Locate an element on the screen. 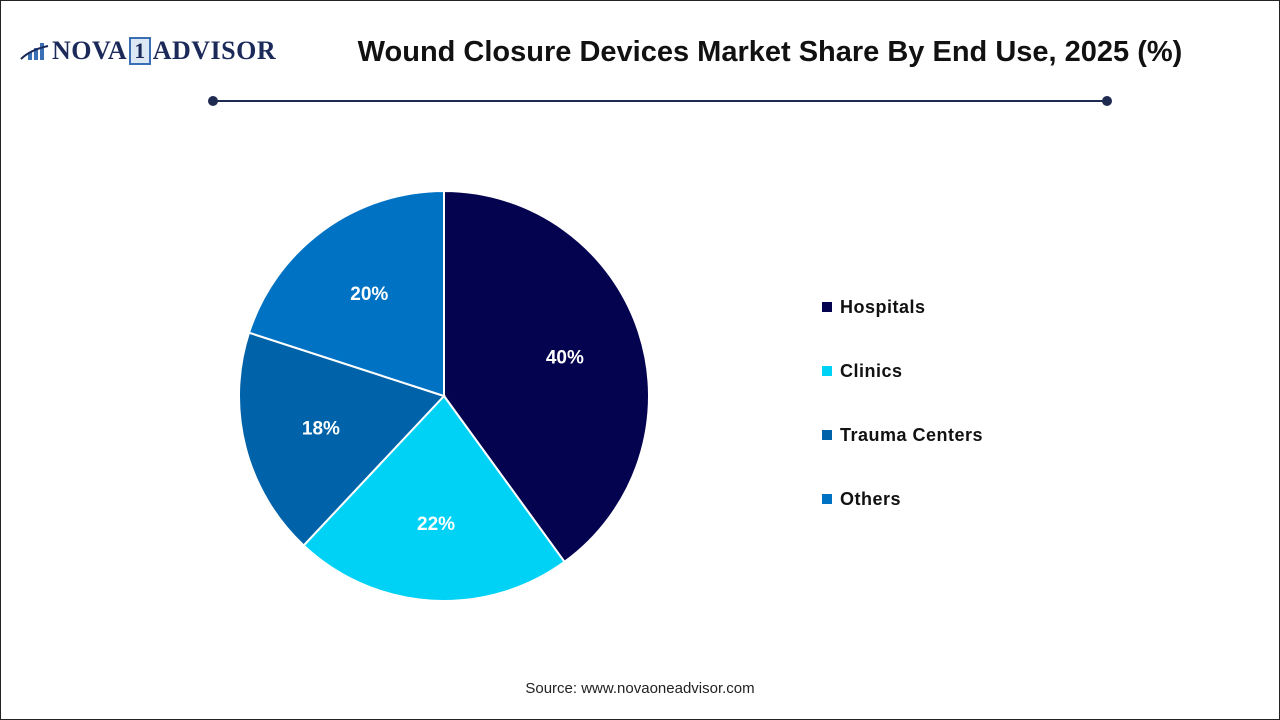  legend-item: Others is located at coordinates (902, 499).